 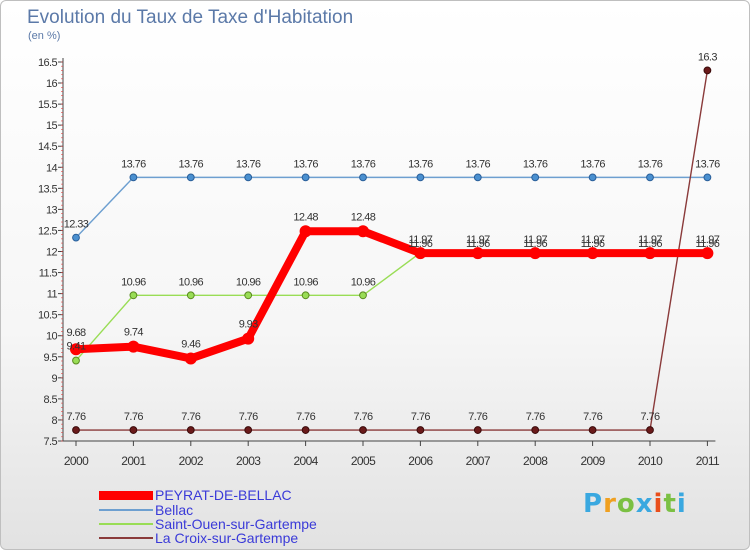 I want to click on y-tick-label: 8.5, so click(x=51, y=400).